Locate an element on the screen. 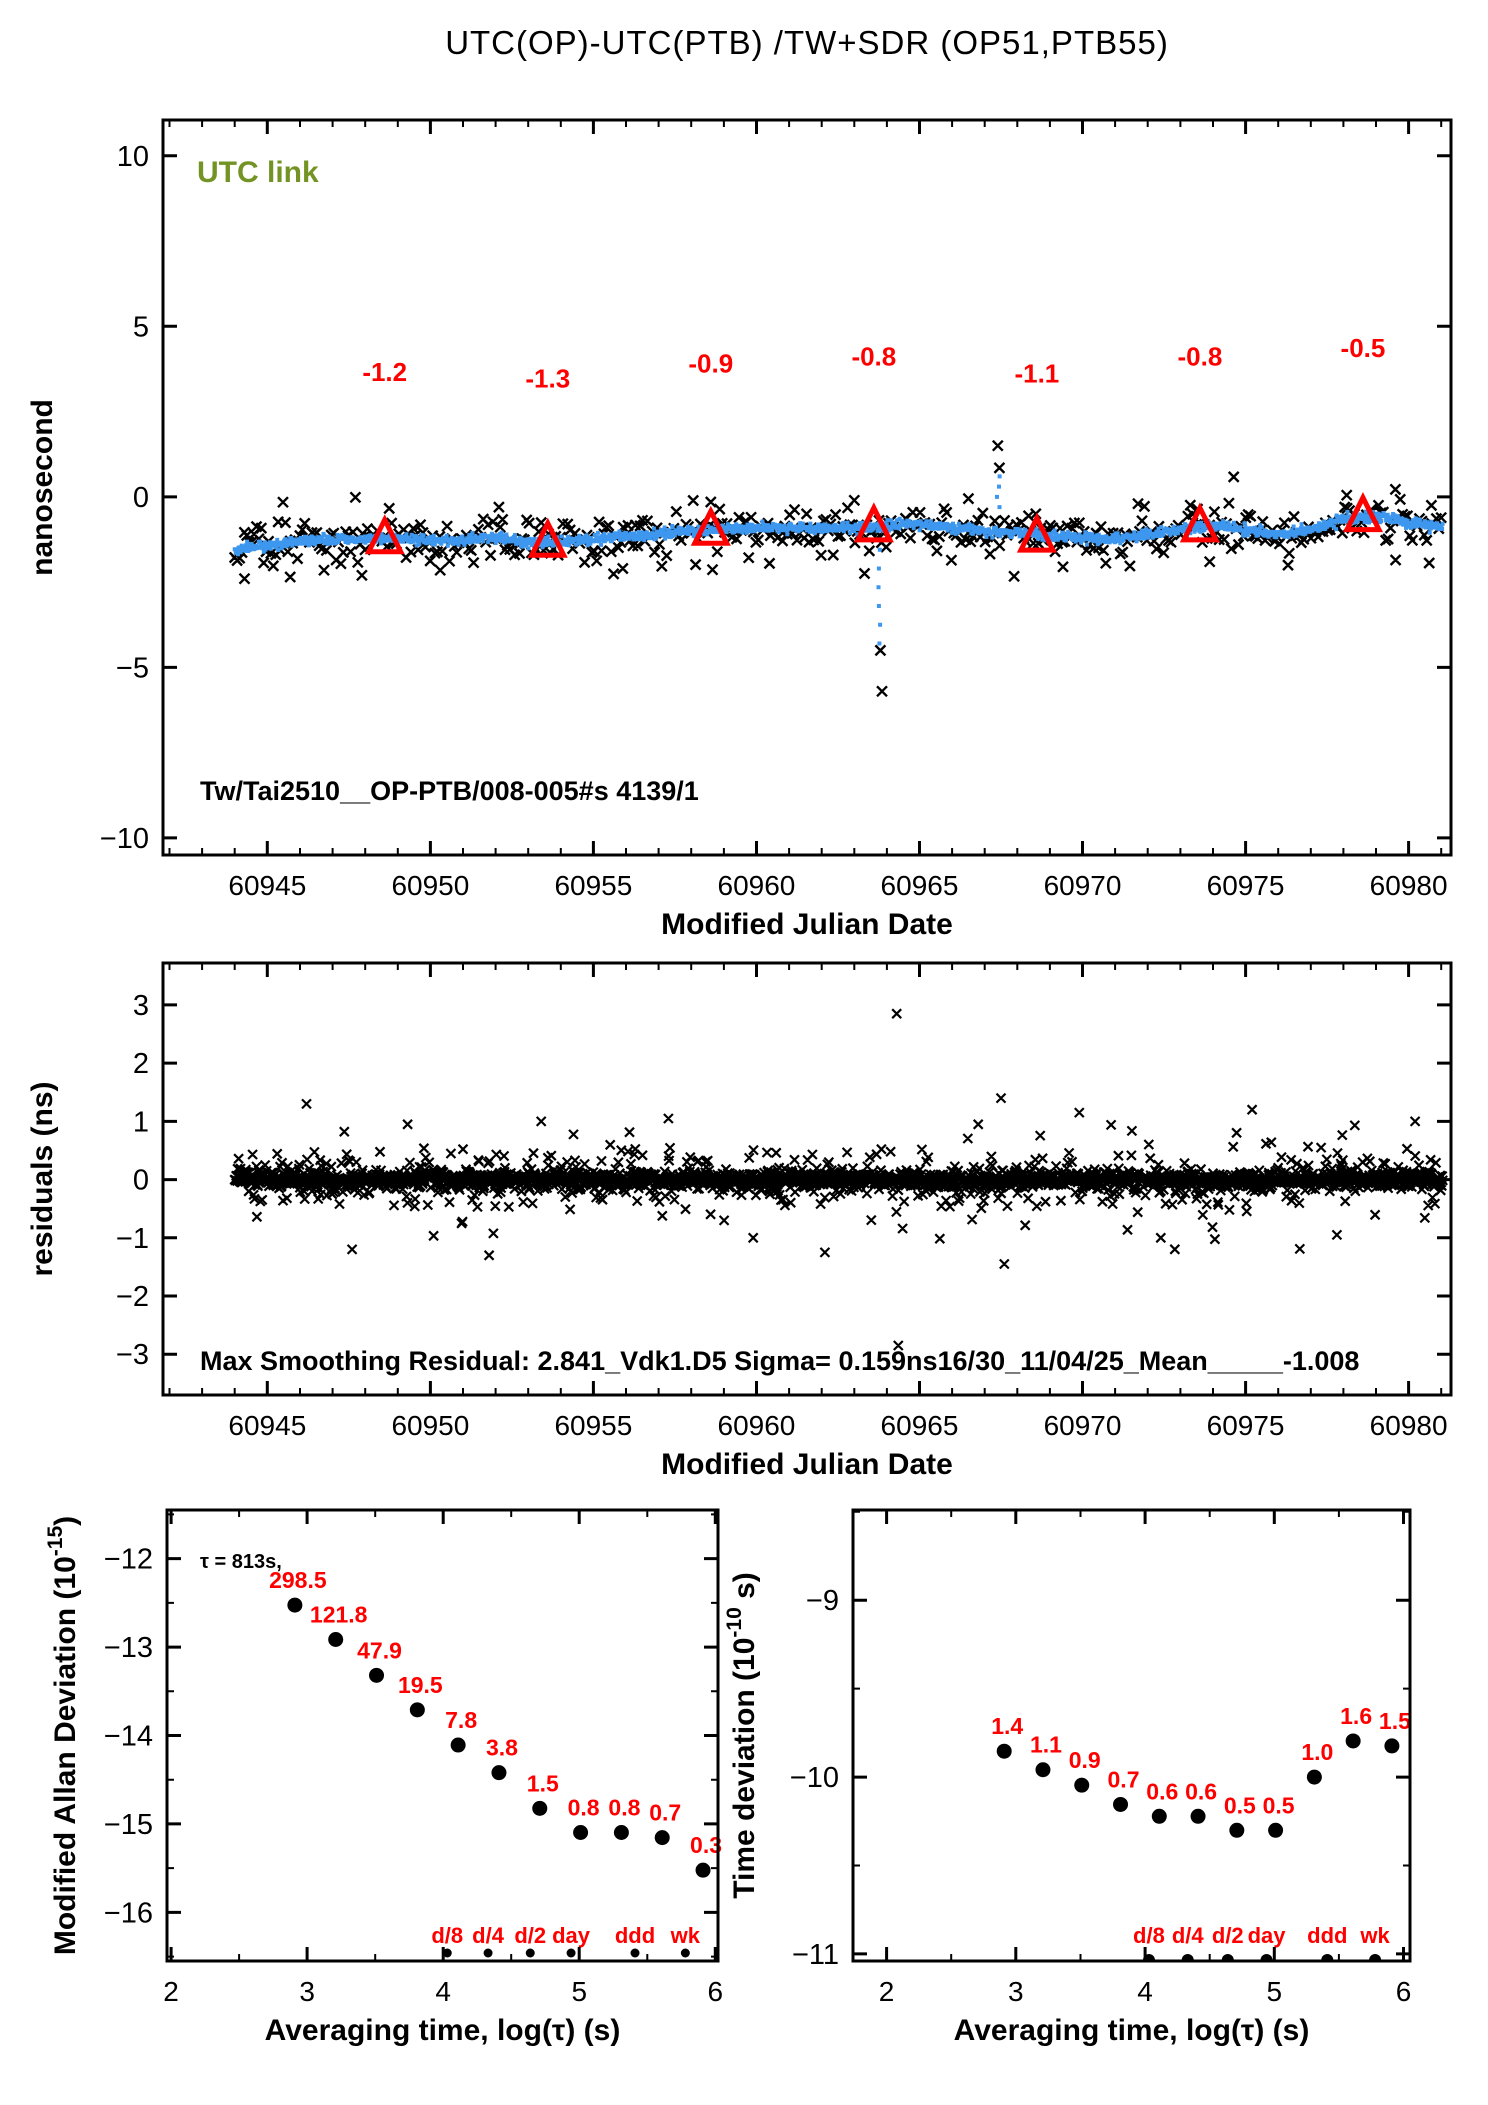  y-axis-label: nanosecond is located at coordinates (42, 487).